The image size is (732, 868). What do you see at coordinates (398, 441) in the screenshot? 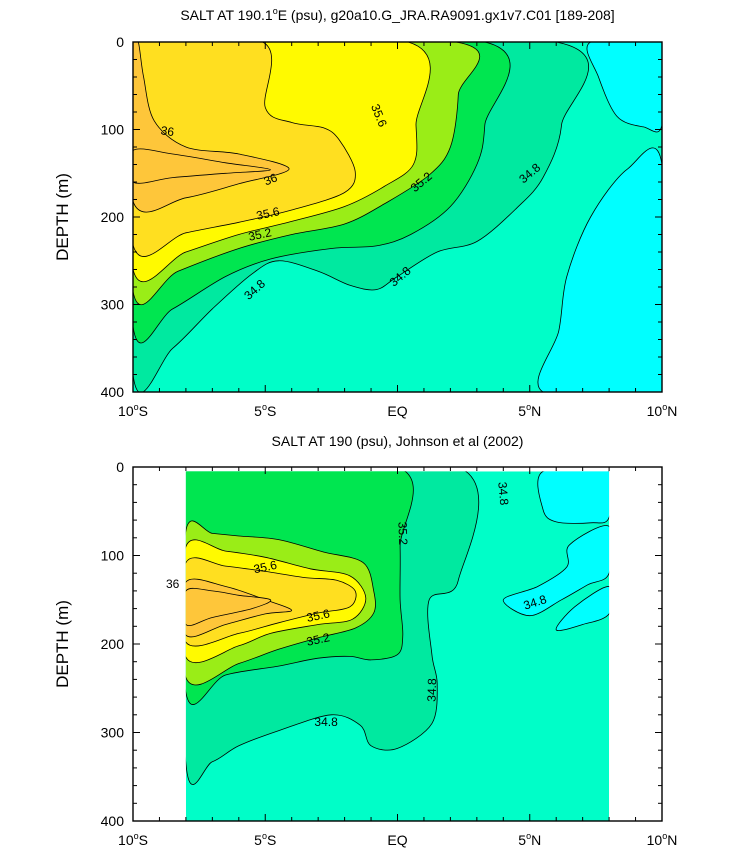
I see `chart-title: SALT AT 190 (psu), Johnson et al (2002)` at bounding box center [398, 441].